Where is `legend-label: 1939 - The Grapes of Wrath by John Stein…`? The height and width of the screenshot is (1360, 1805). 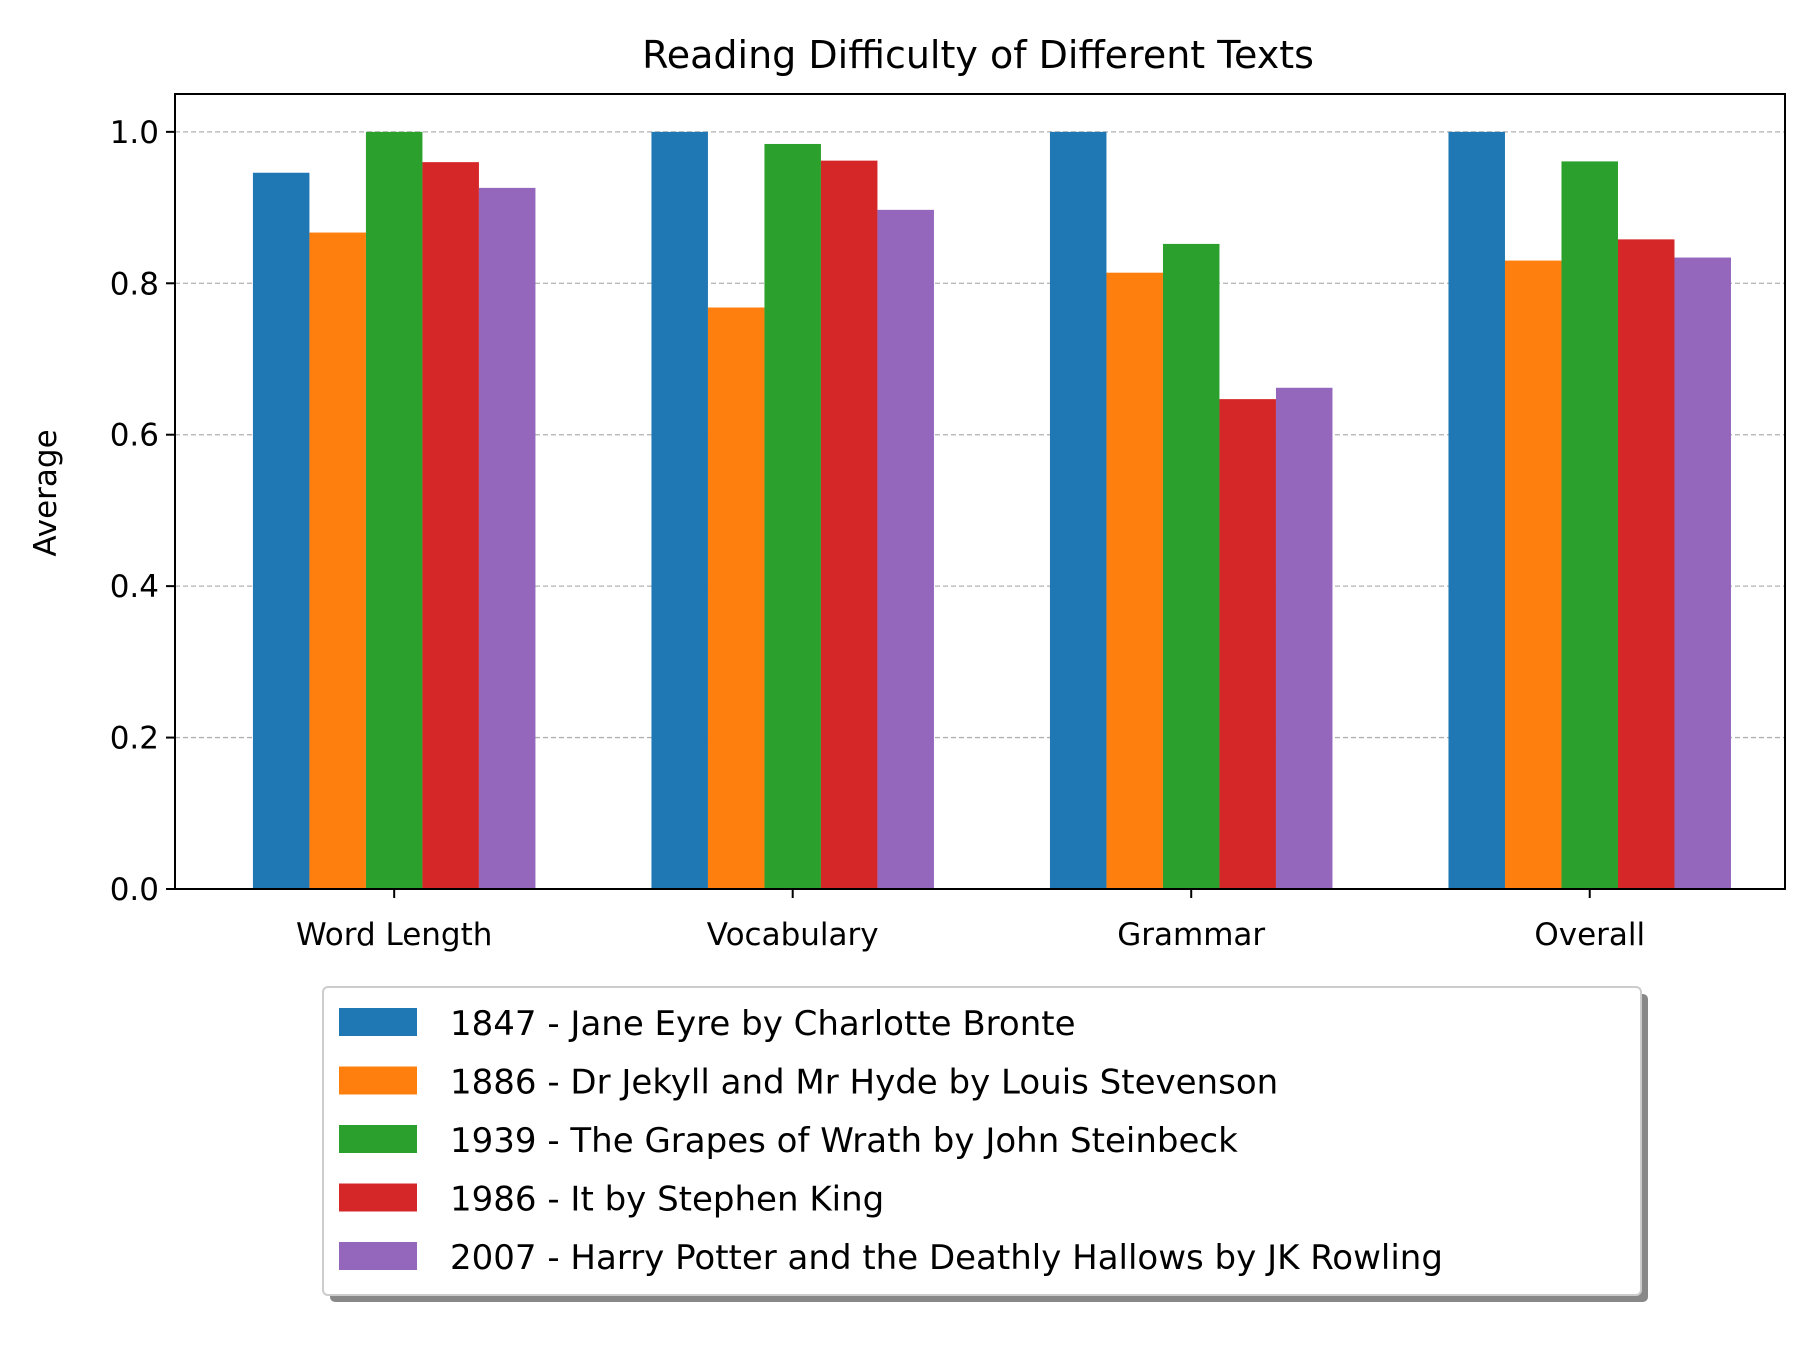
legend-label: 1939 - The Grapes of Wrath by John Stein… is located at coordinates (844, 1141).